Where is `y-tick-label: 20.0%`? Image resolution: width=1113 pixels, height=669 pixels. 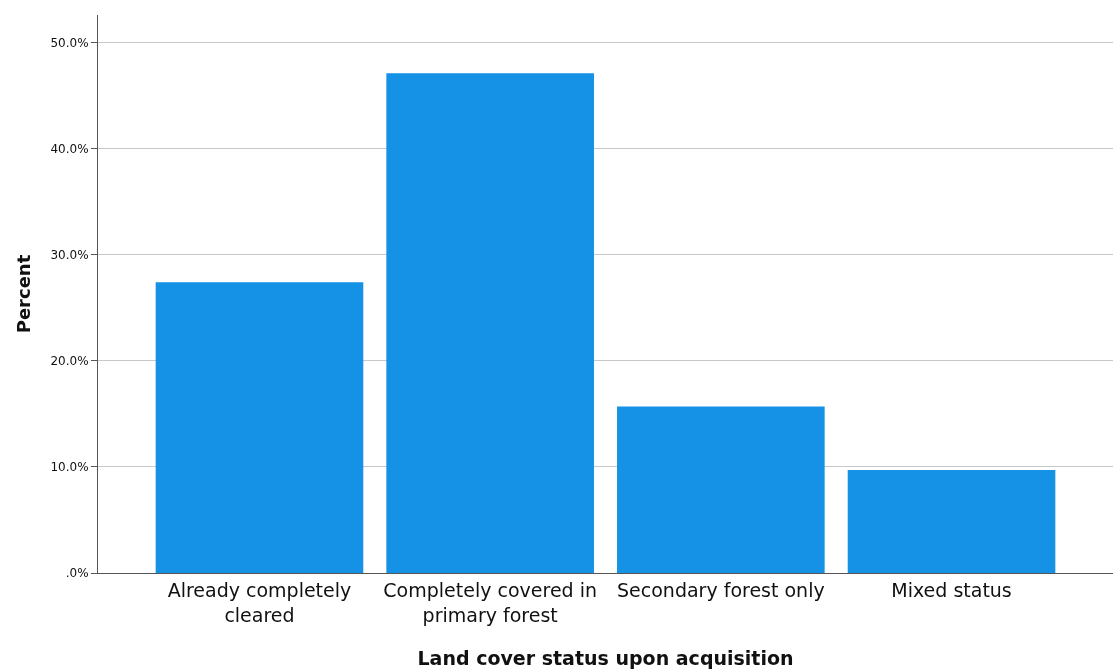 y-tick-label: 20.0% is located at coordinates (69, 361).